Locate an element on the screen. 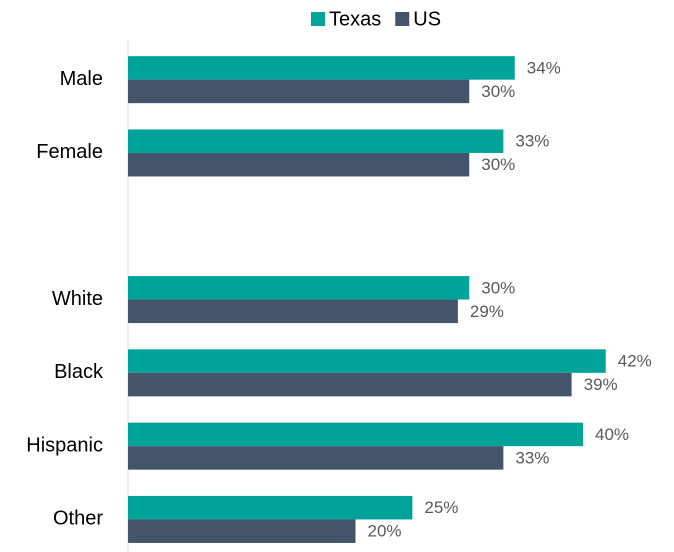 The height and width of the screenshot is (552, 674). value-label: 25% is located at coordinates (441, 507).